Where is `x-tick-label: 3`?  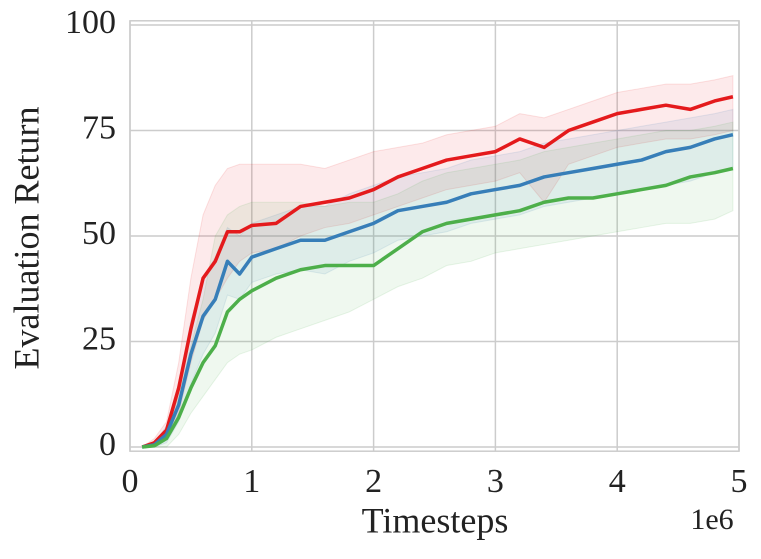 x-tick-label: 3 is located at coordinates (495, 481).